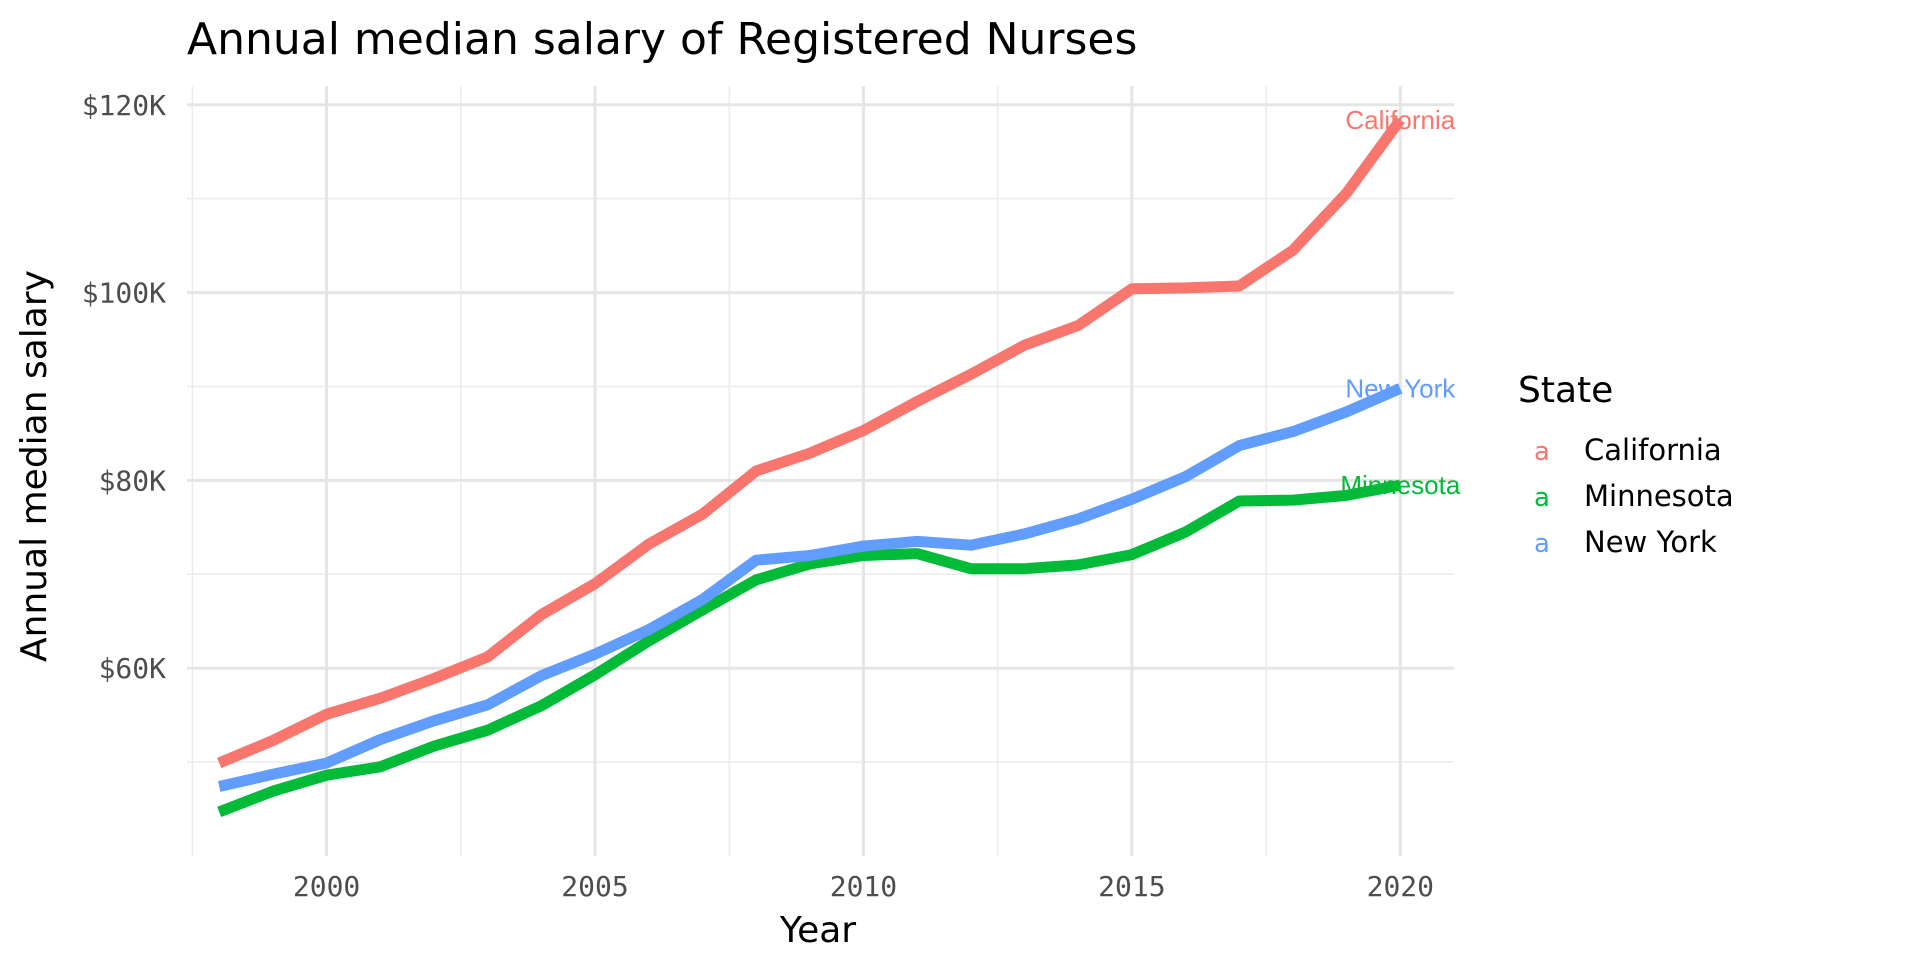 Image resolution: width=1920 pixels, height=960 pixels. Describe the element at coordinates (1400, 388) in the screenshot. I see `series-end-label: New York` at that location.